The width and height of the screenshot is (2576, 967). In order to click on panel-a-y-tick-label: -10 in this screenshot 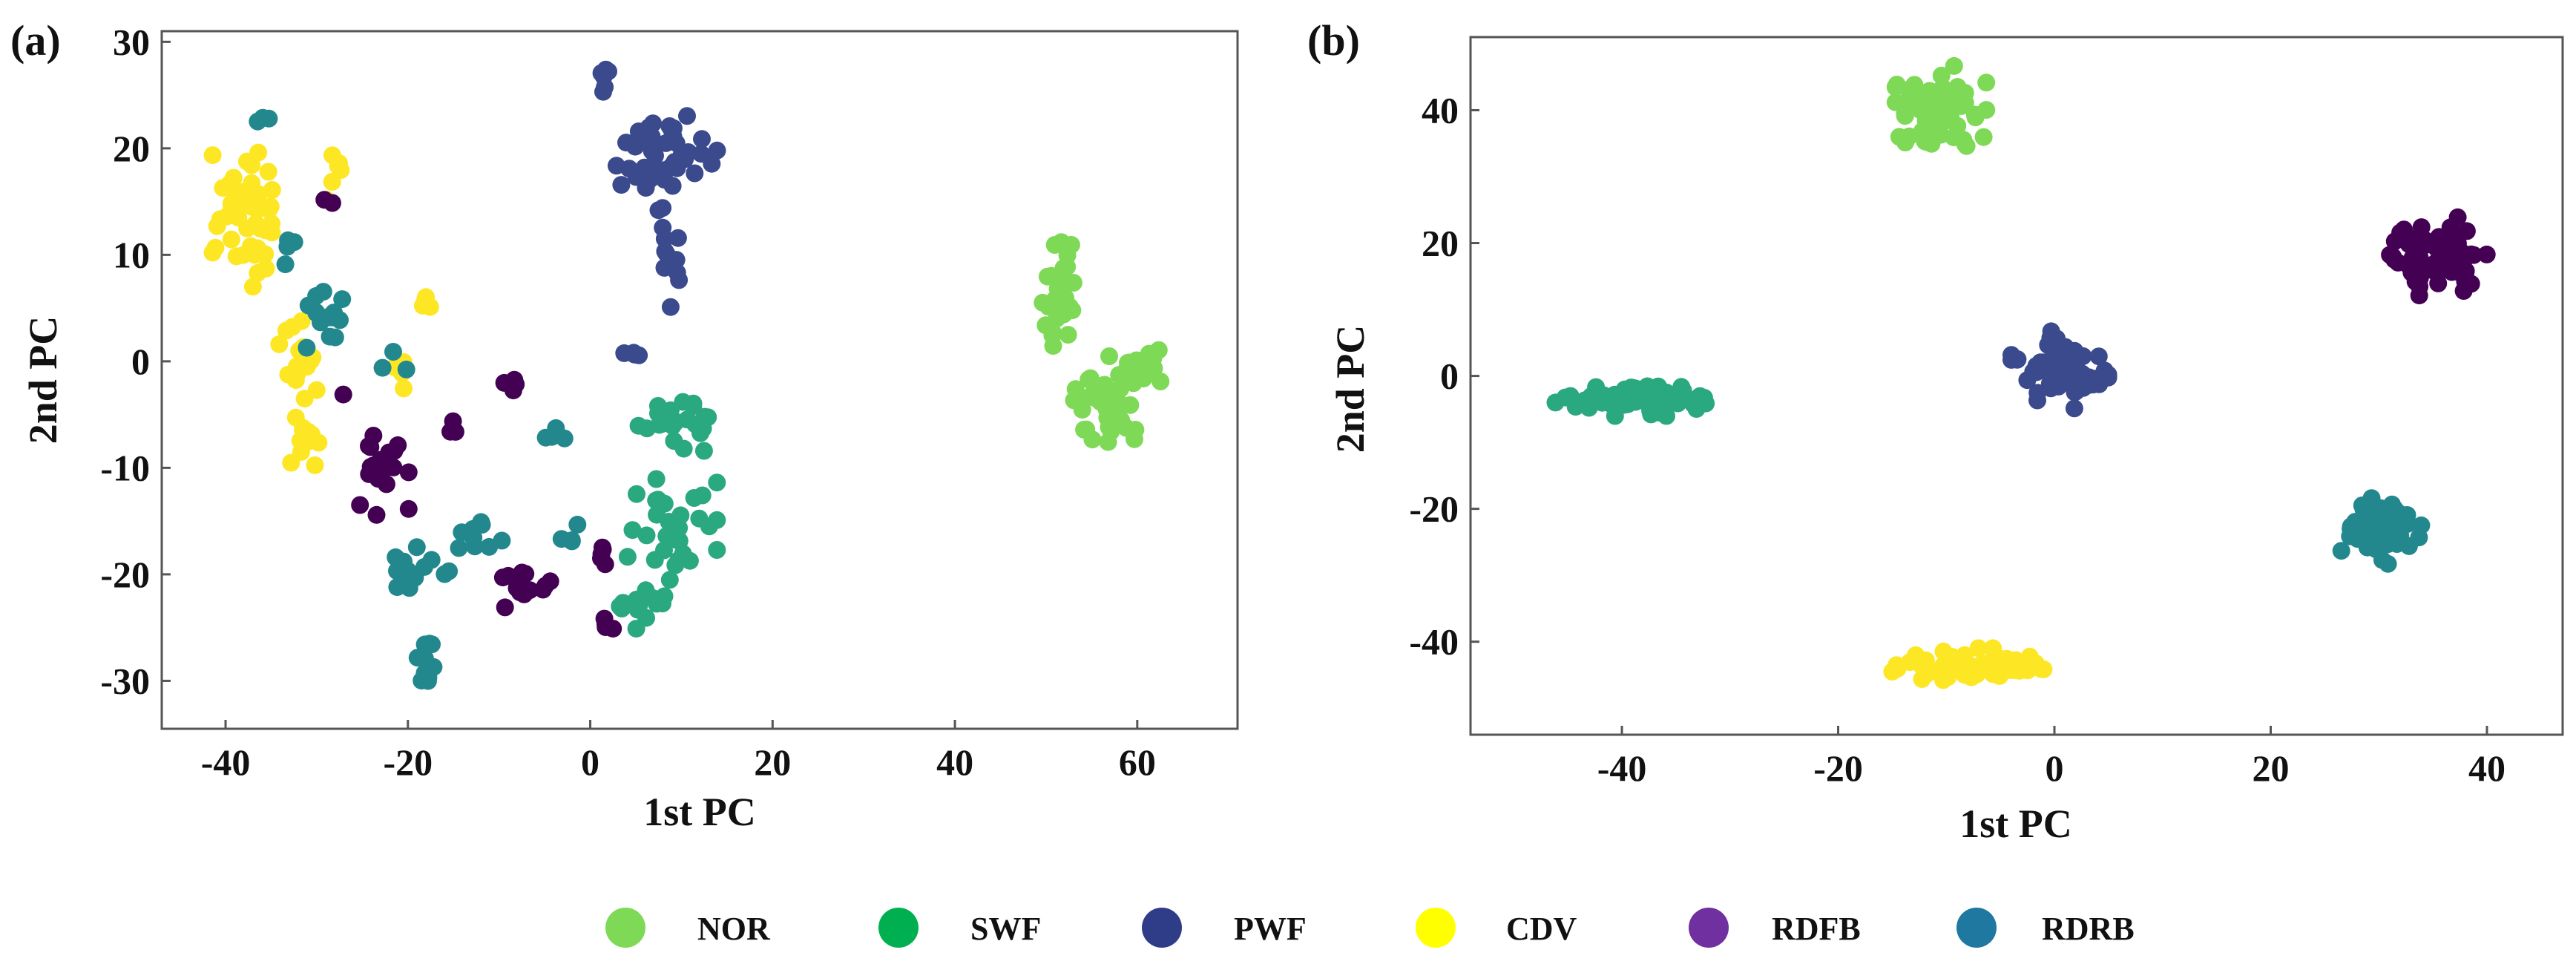, I will do `click(125, 467)`.